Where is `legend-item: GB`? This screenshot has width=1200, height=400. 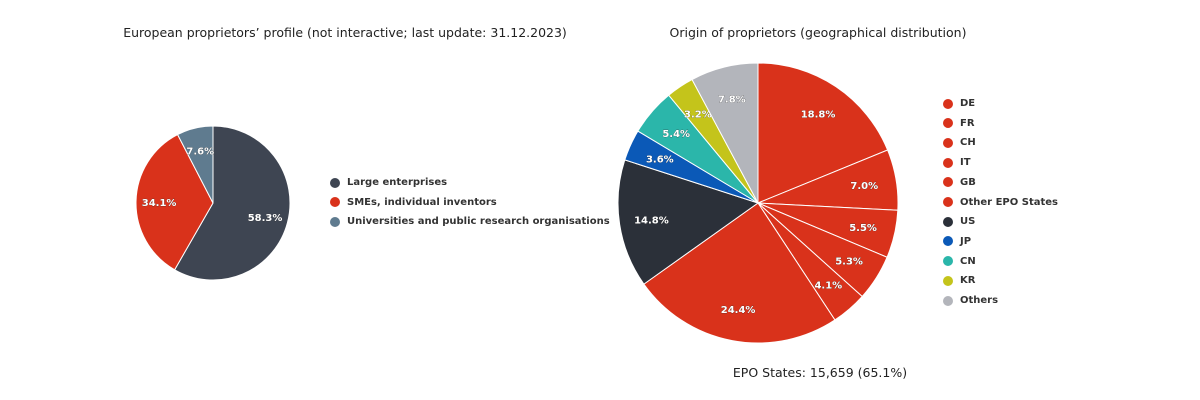
legend-item: GB is located at coordinates (959, 182).